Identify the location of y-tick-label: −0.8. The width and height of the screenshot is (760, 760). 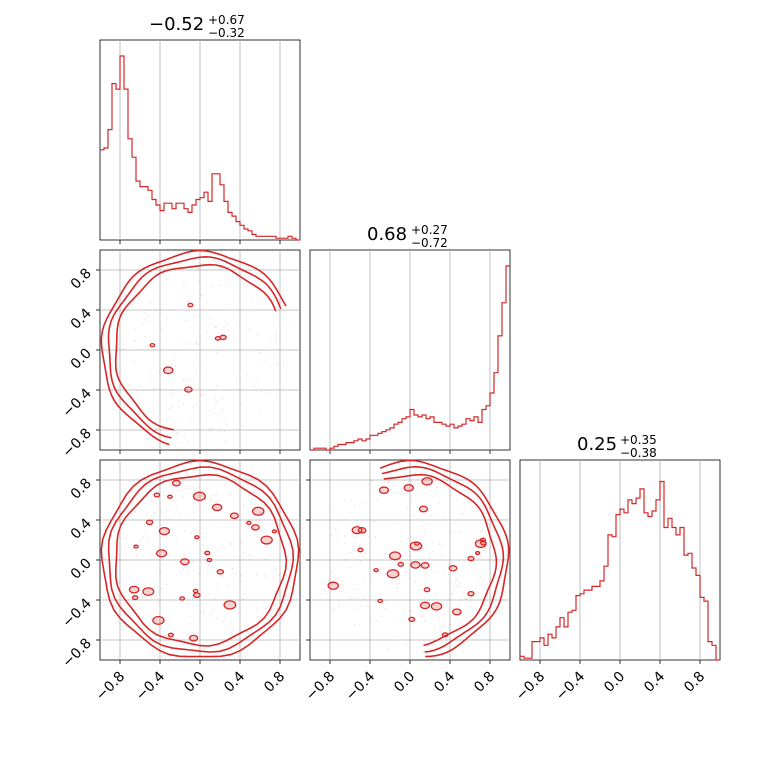
(76, 653).